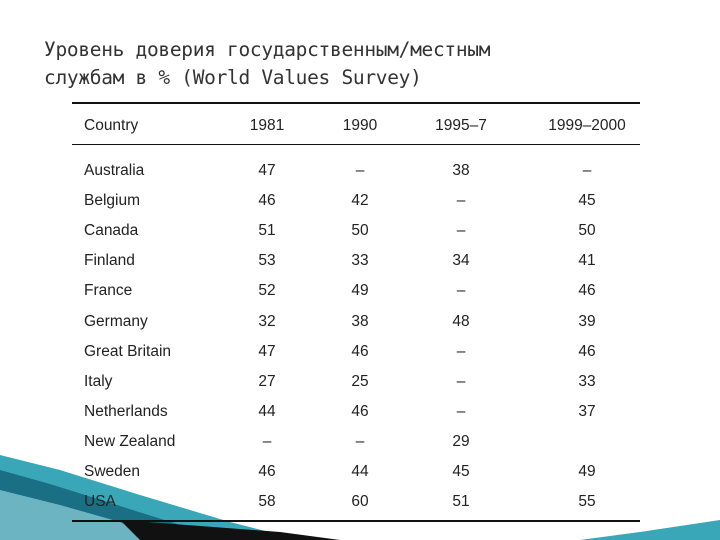 The height and width of the screenshot is (540, 720). I want to click on table-header-rule, so click(356, 144).